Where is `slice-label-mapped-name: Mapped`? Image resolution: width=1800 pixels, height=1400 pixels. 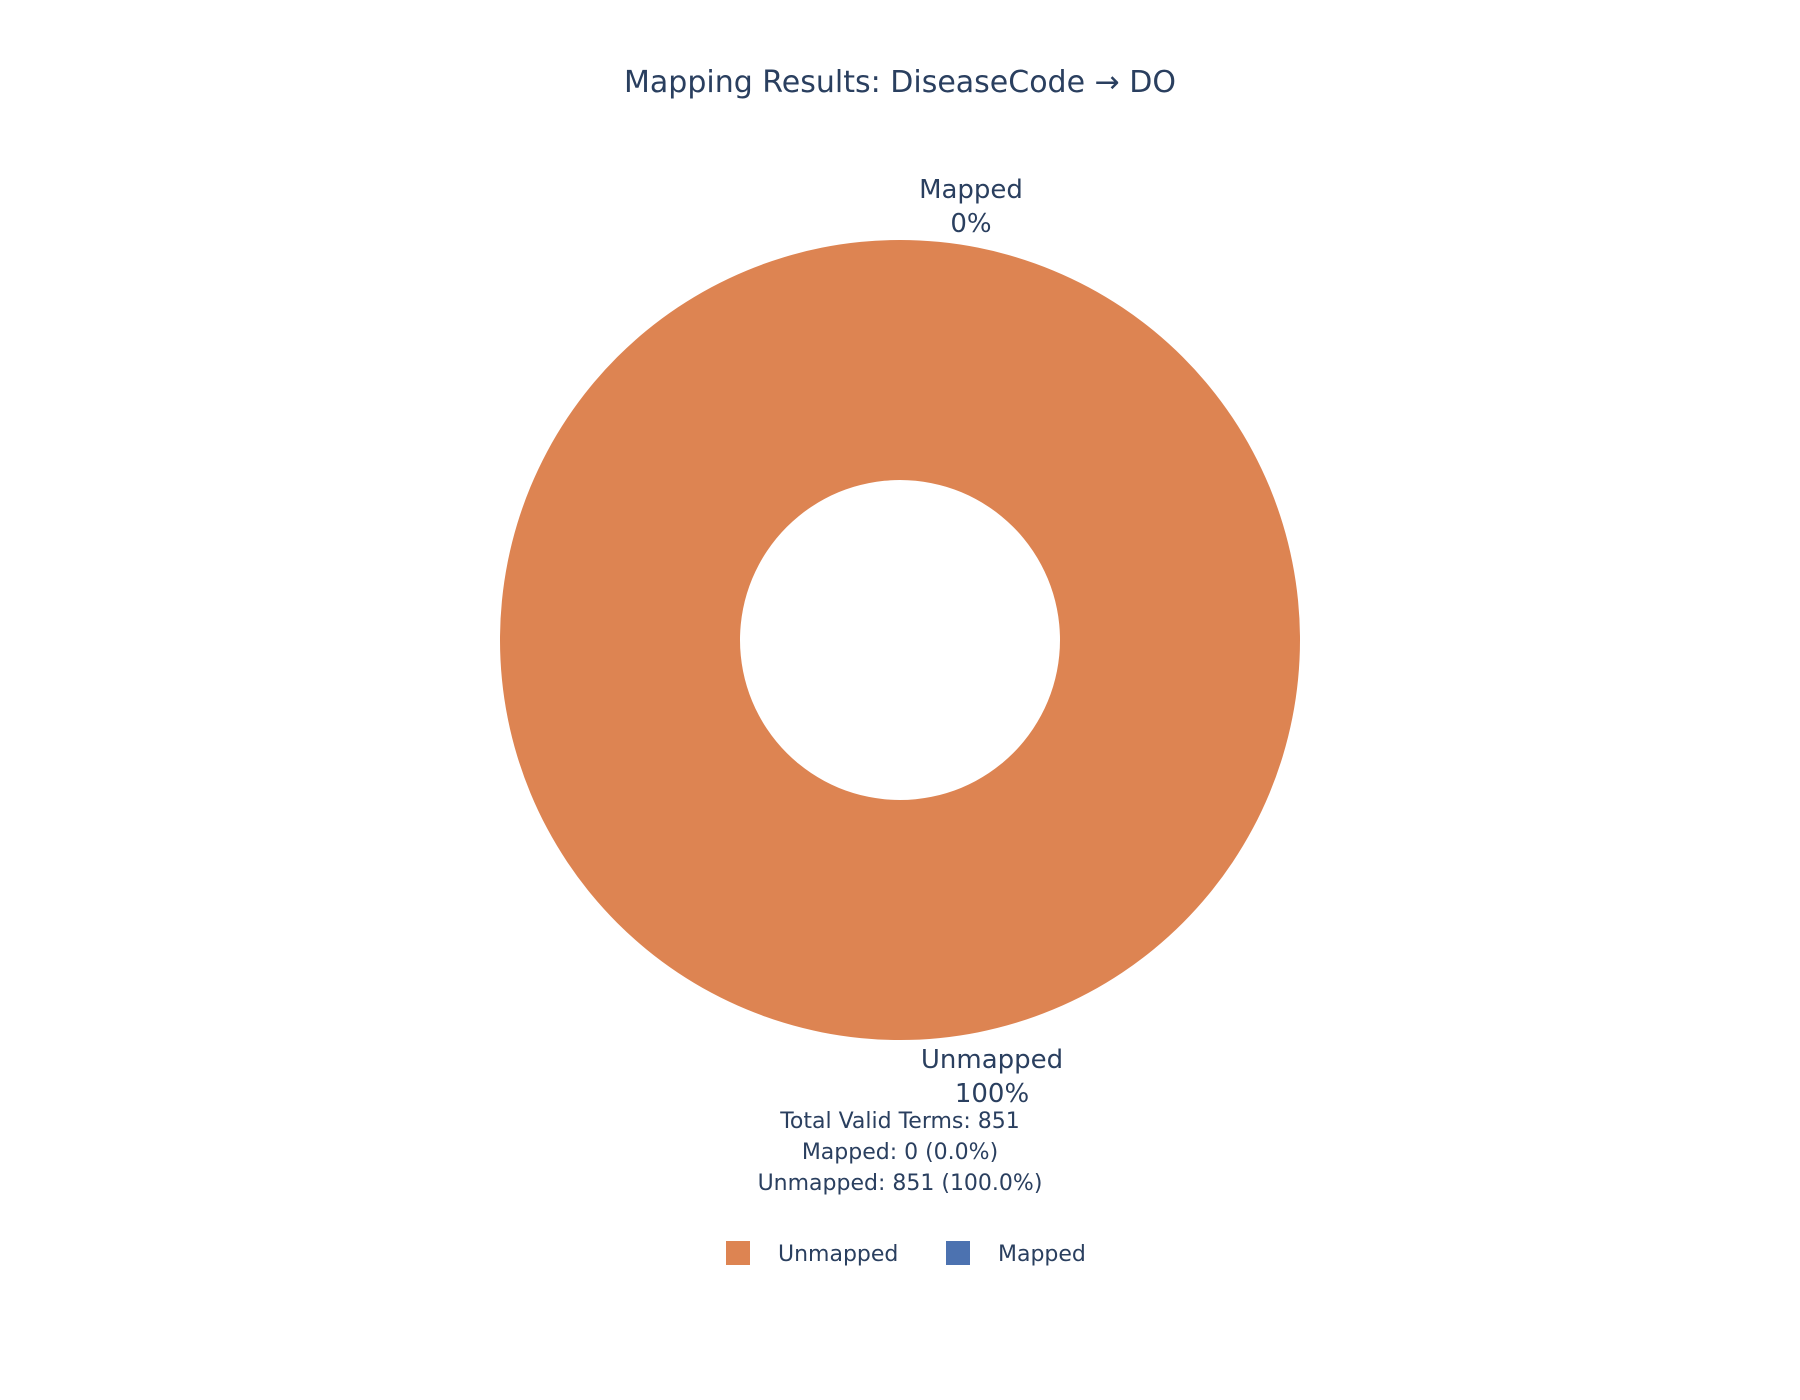
slice-label-mapped-name: Mapped is located at coordinates (971, 190).